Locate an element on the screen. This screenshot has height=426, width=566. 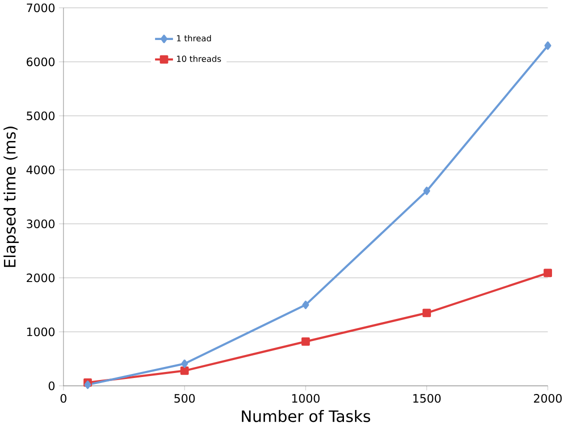
x-tick-label: 0 is located at coordinates (63, 398).